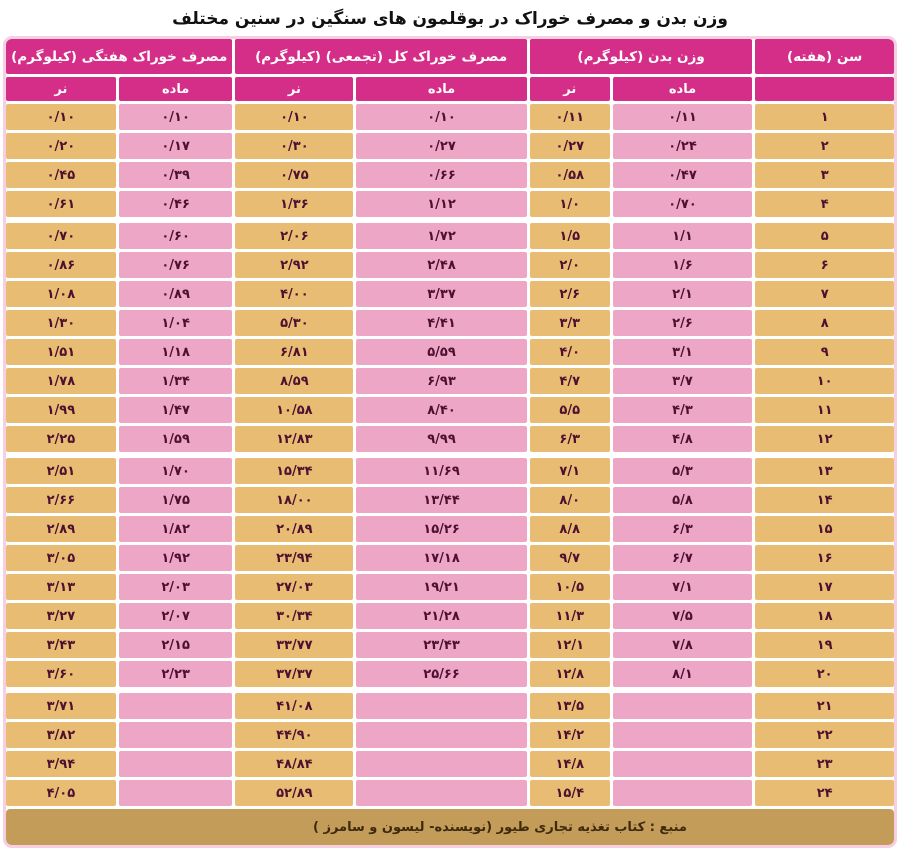 Image resolution: width=900 pixels, height=866 pixels. What do you see at coordinates (175, 558) in the screenshot?
I see `weekly-feed-female-cell: ۱/۹۲` at bounding box center [175, 558].